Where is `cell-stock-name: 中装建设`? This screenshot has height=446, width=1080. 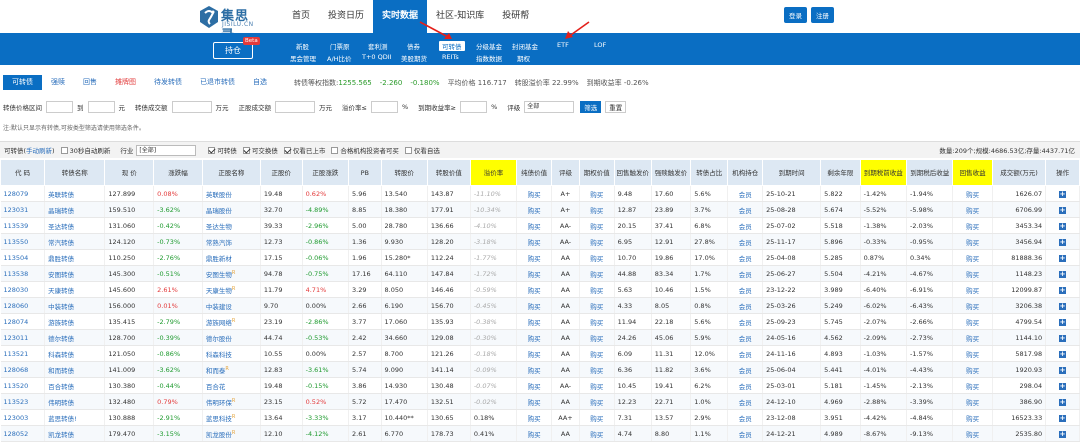
cell-stock-name: 中装建设 is located at coordinates (231, 305).